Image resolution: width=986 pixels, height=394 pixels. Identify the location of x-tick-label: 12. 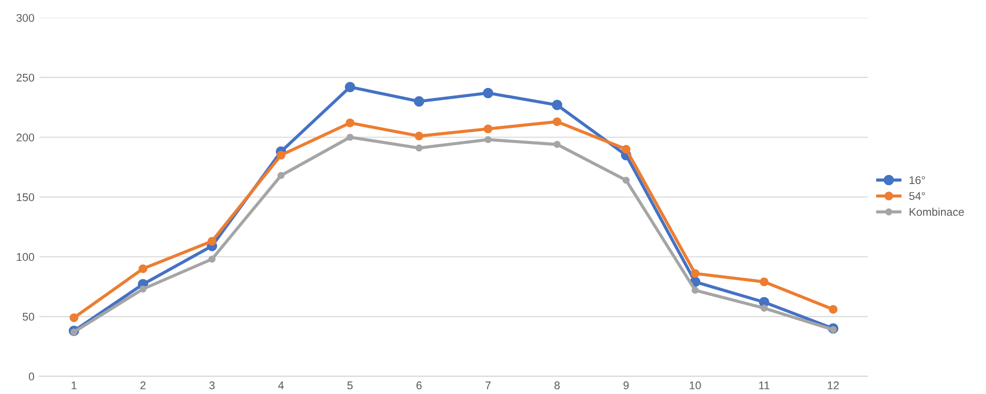
(833, 385).